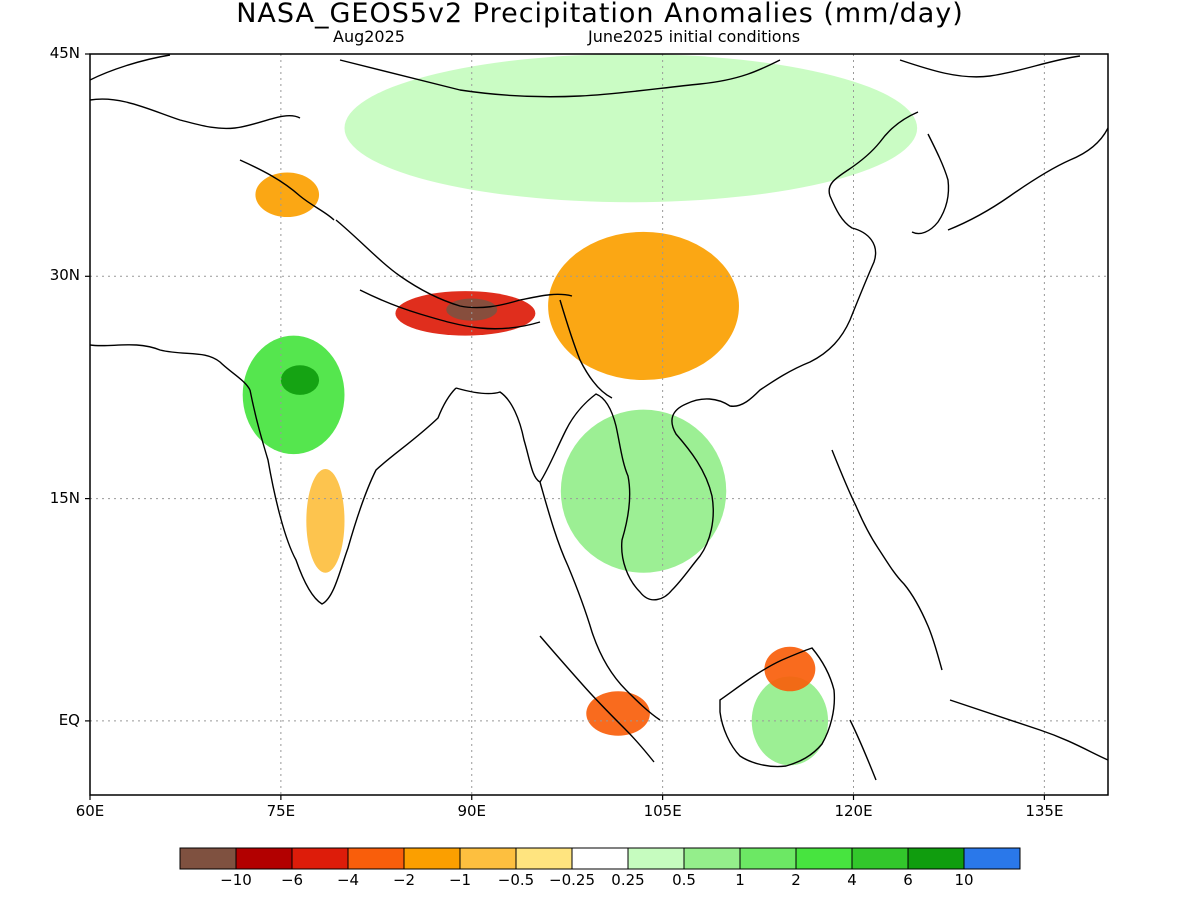  Describe the element at coordinates (694, 36) in the screenshot. I see `initial-conditions-label: June2025 initial conditions` at that location.